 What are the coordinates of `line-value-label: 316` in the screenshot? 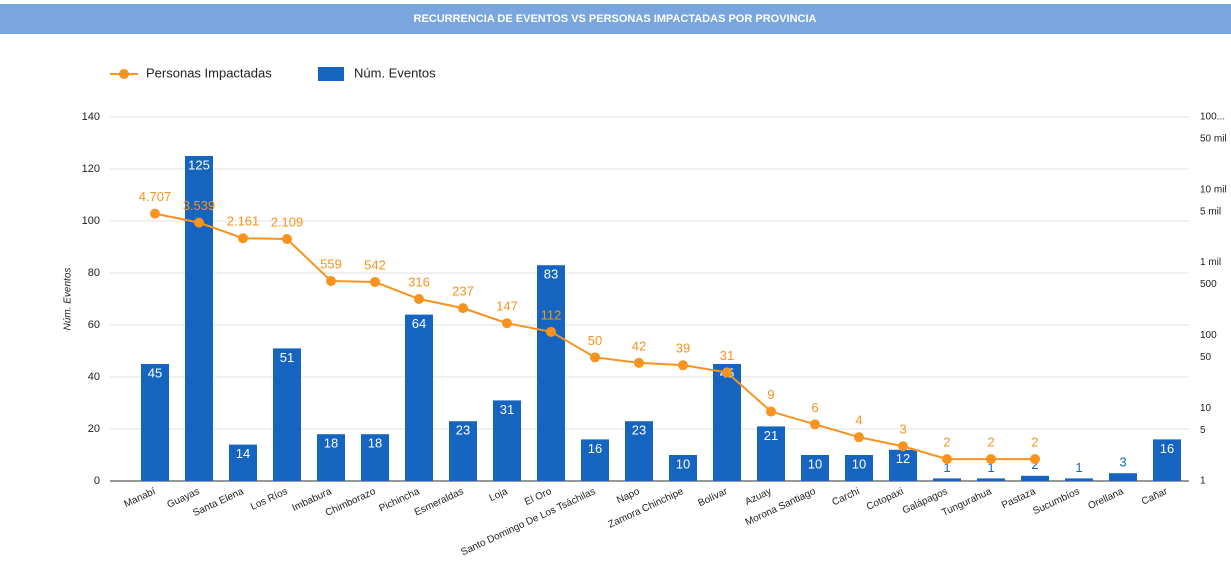 It's located at (419, 281).